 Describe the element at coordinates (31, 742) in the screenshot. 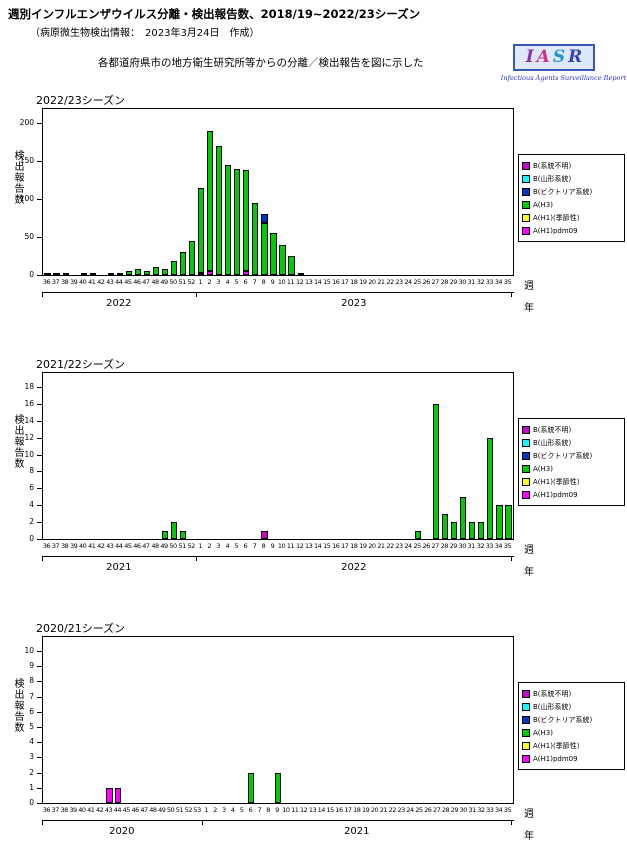

I see `y-tick-label: 4` at that location.